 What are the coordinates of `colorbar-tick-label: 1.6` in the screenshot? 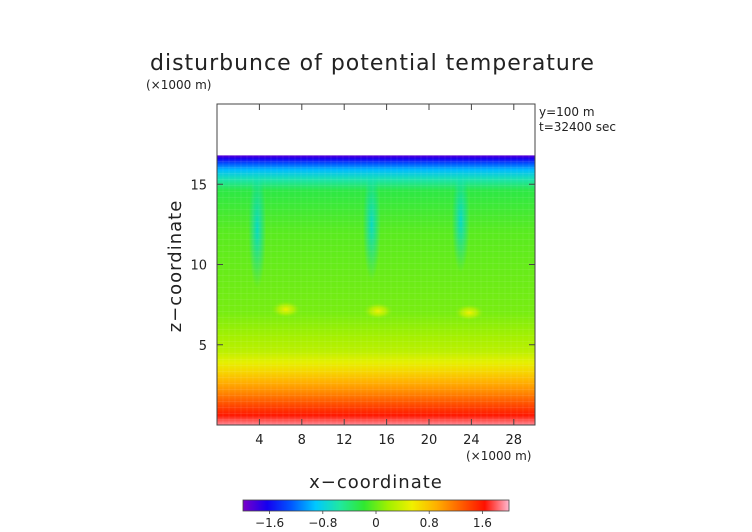 It's located at (482, 523).